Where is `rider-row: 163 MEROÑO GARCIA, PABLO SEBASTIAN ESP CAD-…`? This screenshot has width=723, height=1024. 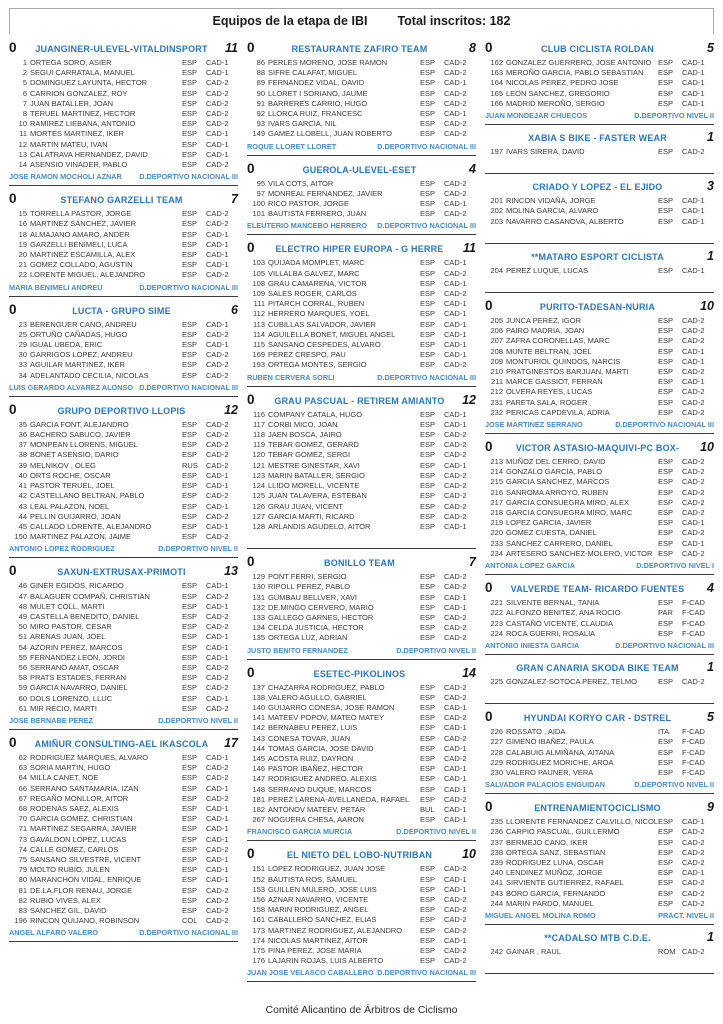 rider-row: 163 MEROÑO GARCIA, PABLO SEBASTIAN ESP CAD-… is located at coordinates (599, 73).